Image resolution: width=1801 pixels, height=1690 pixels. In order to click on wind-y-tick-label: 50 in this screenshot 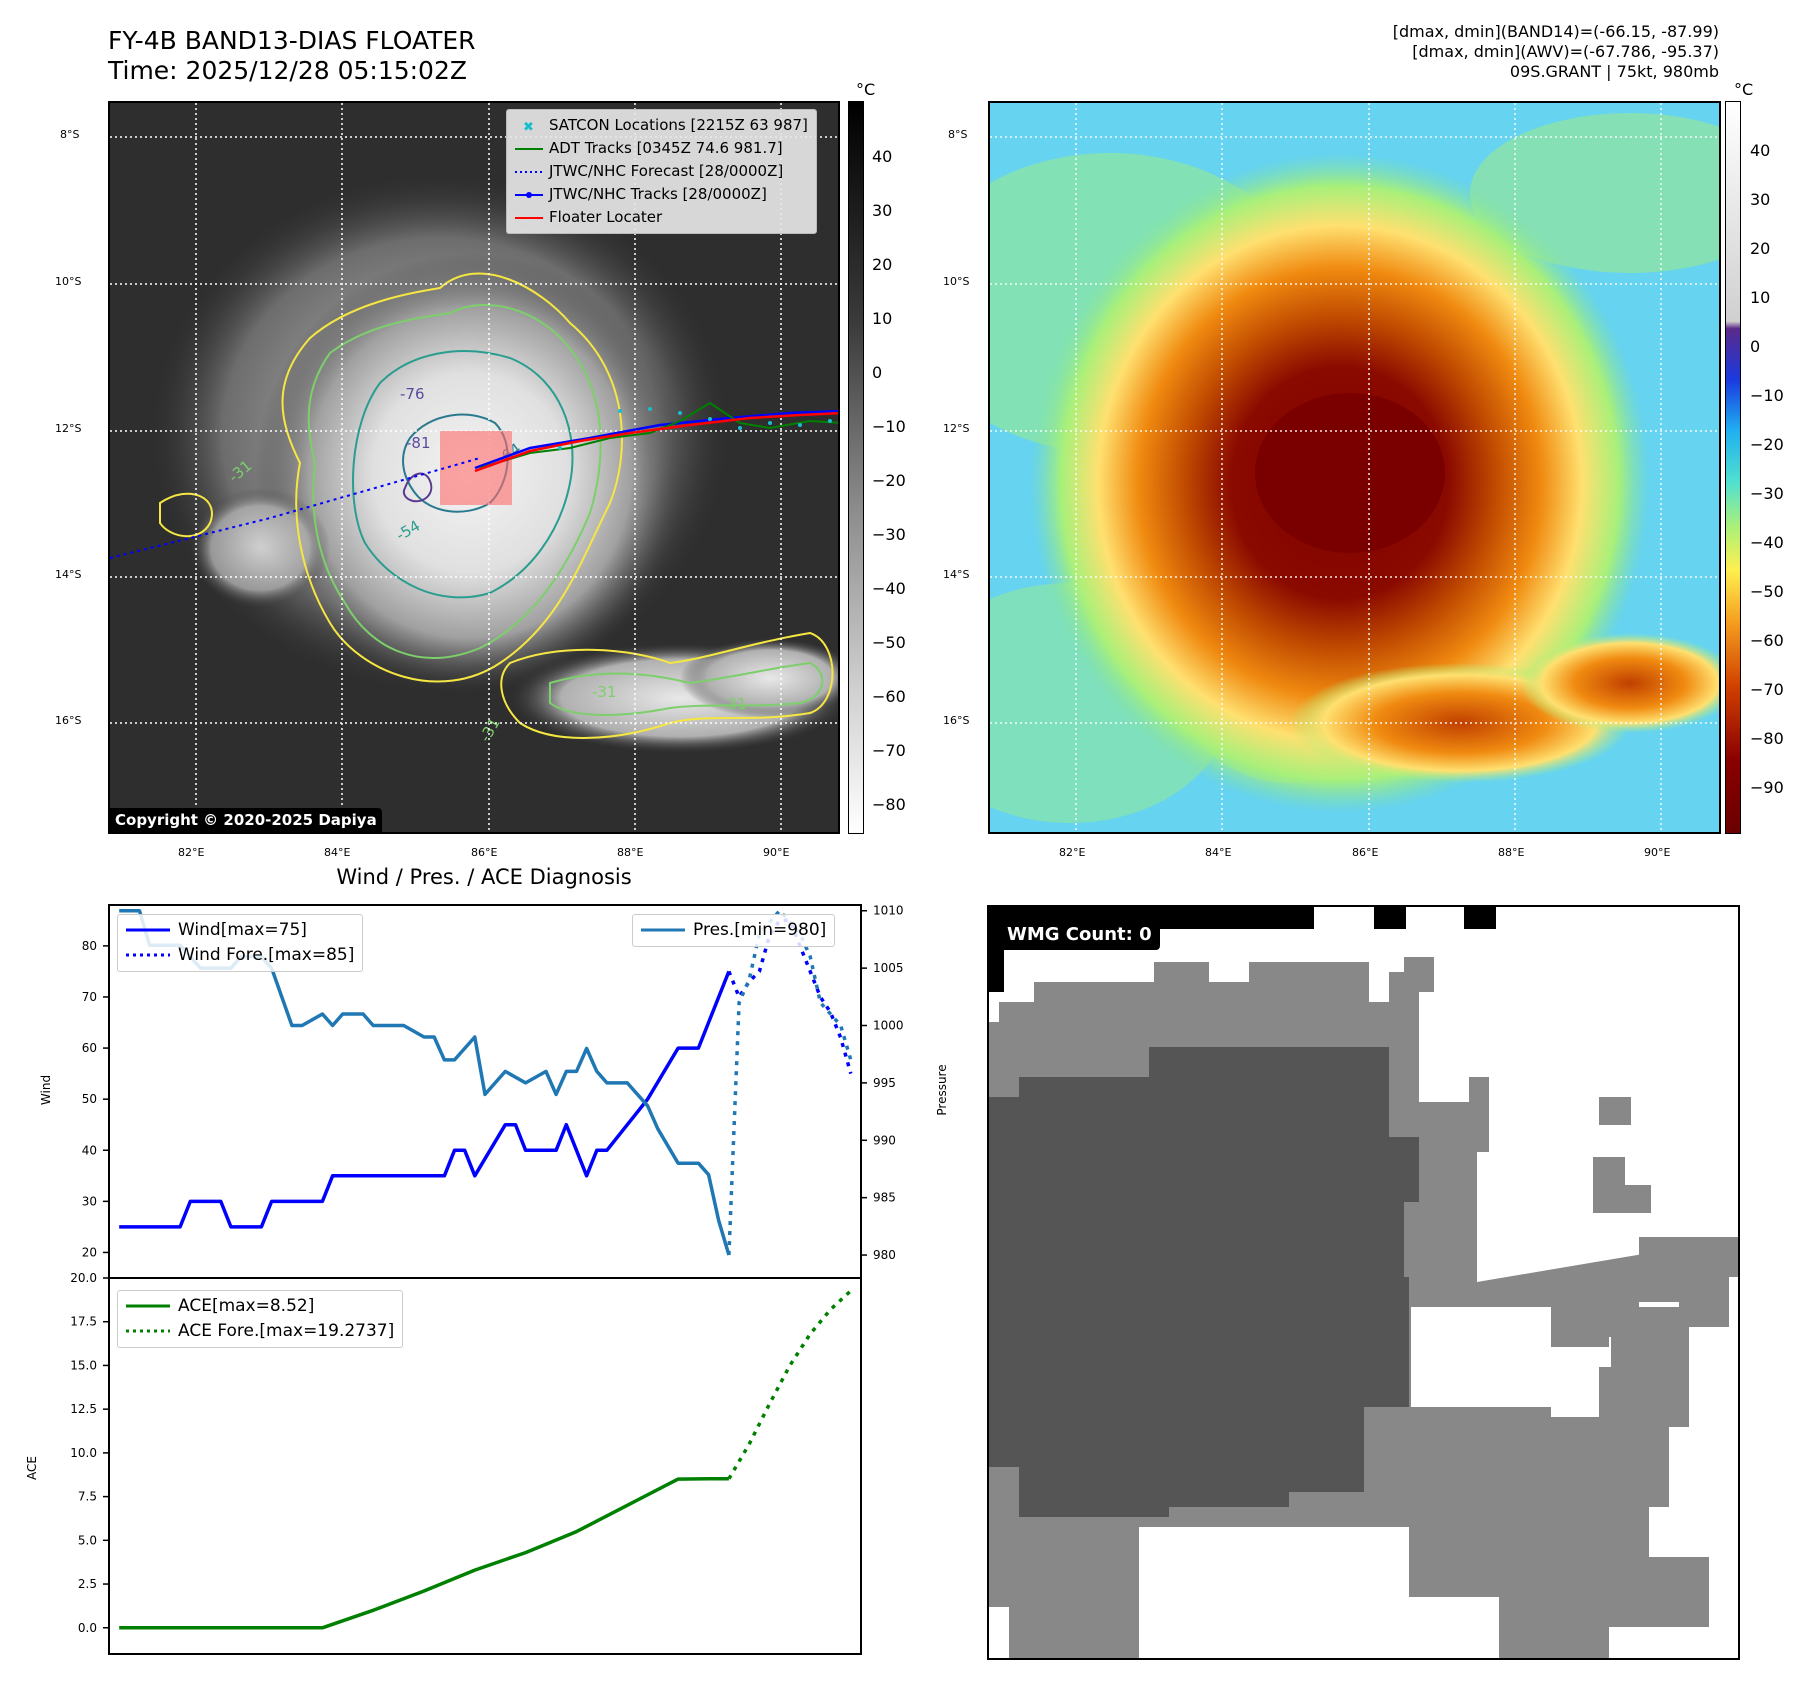, I will do `click(89, 1099)`.